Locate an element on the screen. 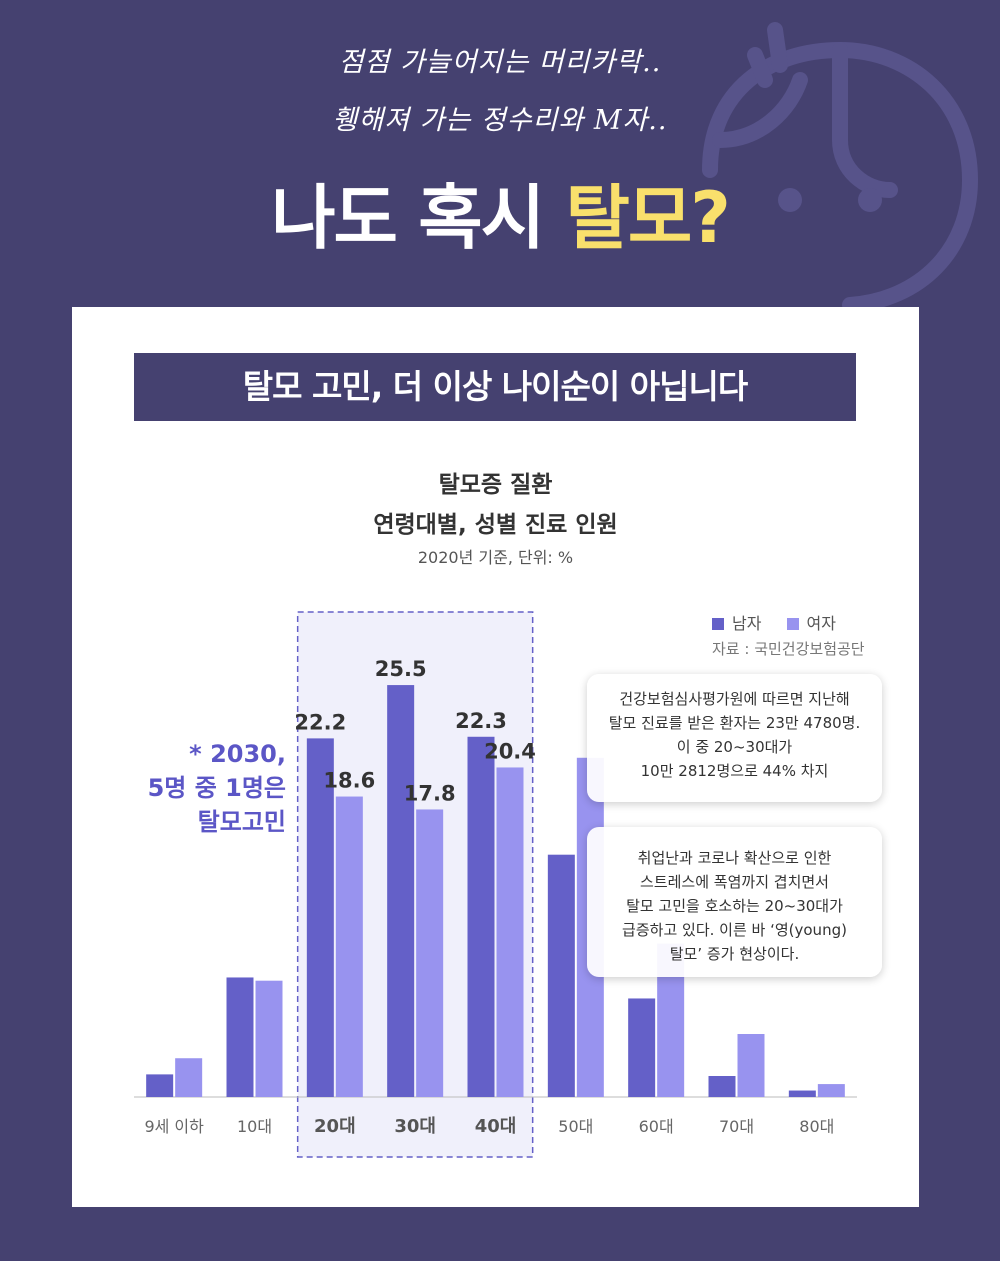  data-label: 22.3 is located at coordinates (481, 721).